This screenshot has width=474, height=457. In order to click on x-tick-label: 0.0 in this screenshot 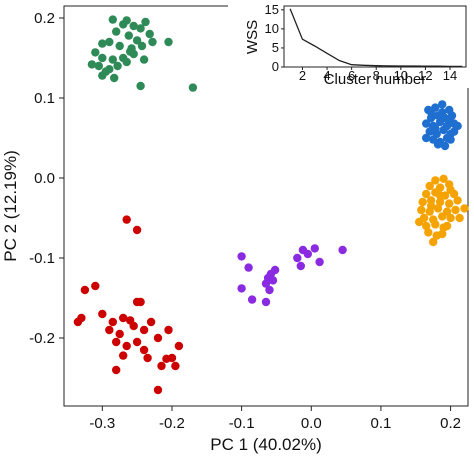, I will do `click(311, 423)`.